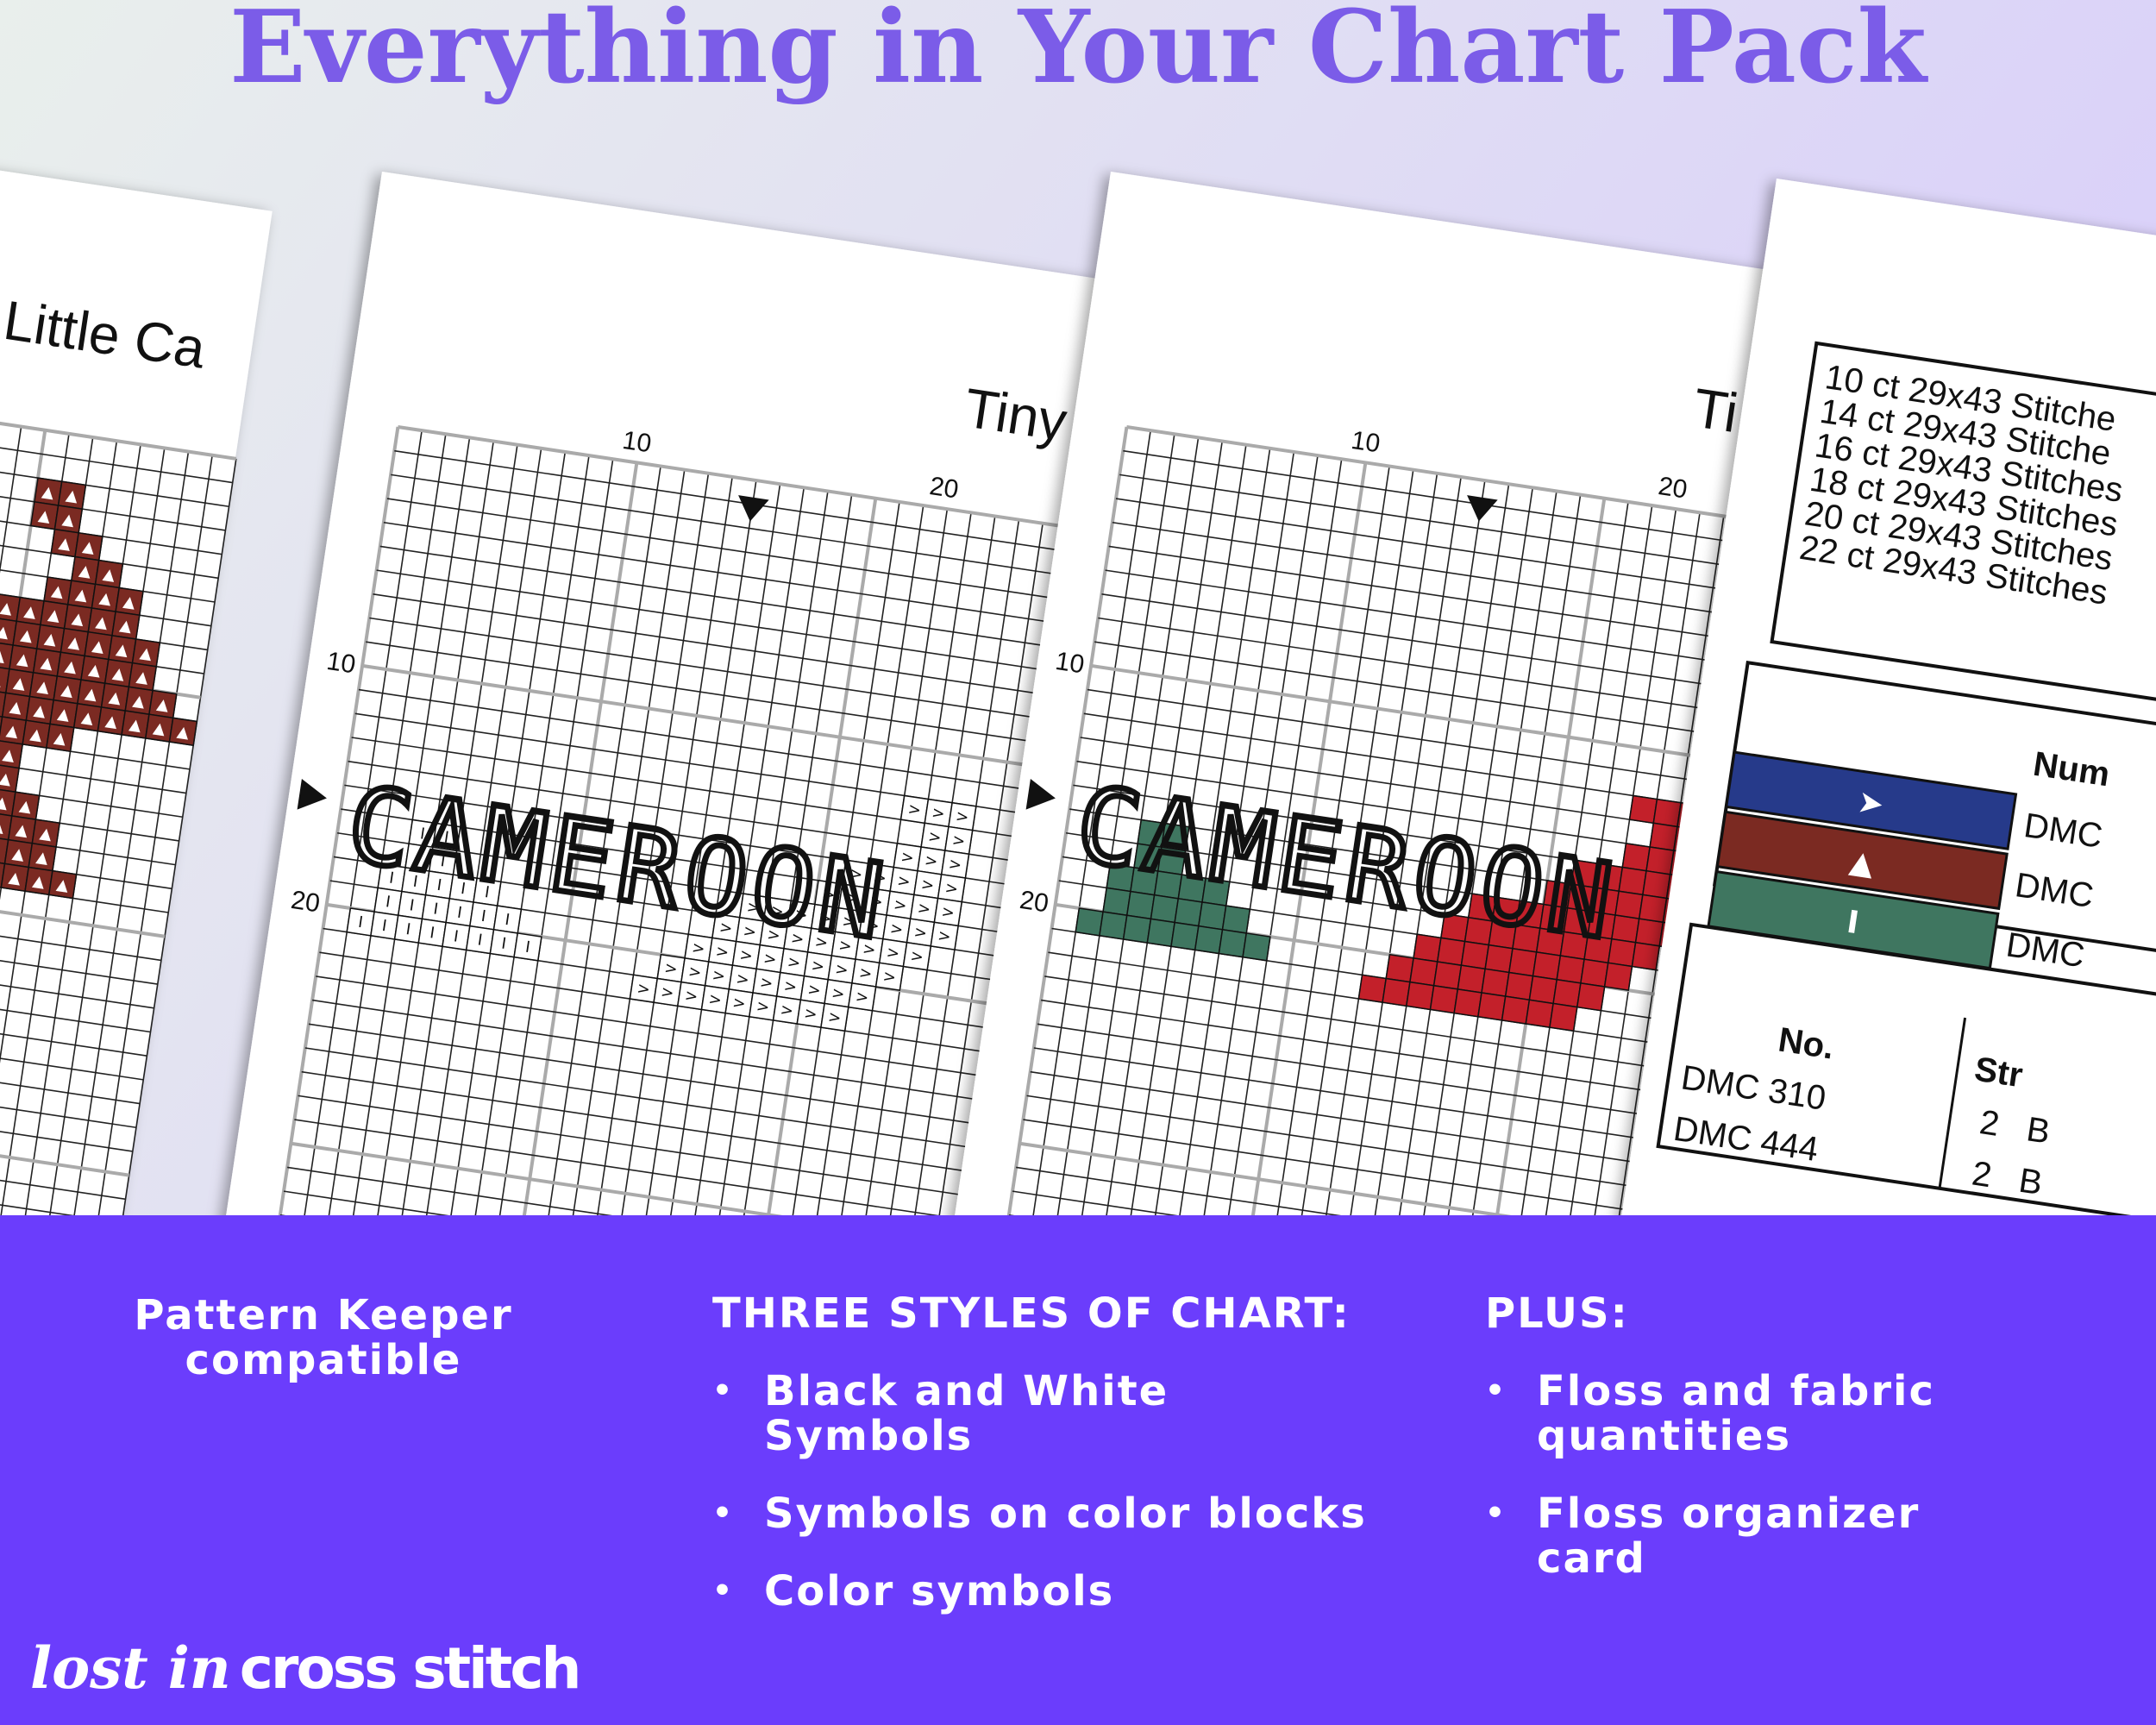  I want to click on sheet-paper, so click(136, 660).